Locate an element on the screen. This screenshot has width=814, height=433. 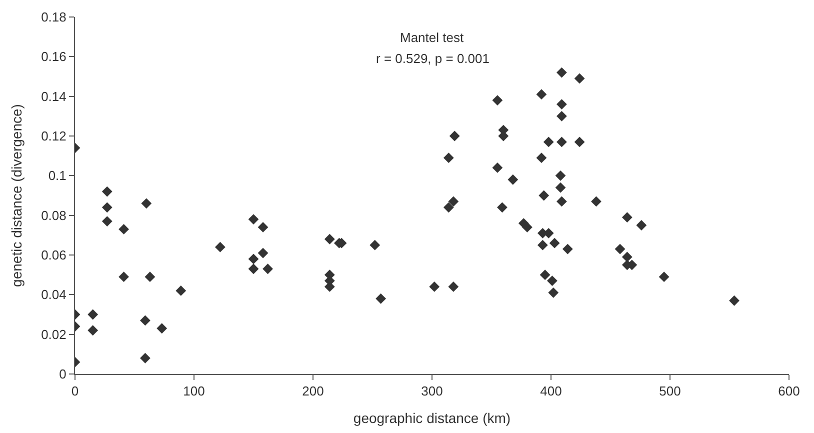
x-tick-label: 500 is located at coordinates (670, 391).